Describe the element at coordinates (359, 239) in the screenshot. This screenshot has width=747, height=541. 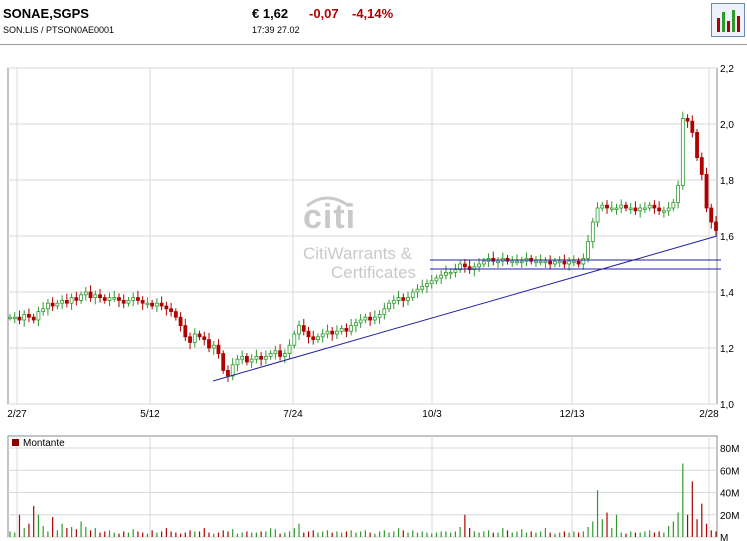
I see `watermark: citi CitiWarrants & Certificates` at that location.